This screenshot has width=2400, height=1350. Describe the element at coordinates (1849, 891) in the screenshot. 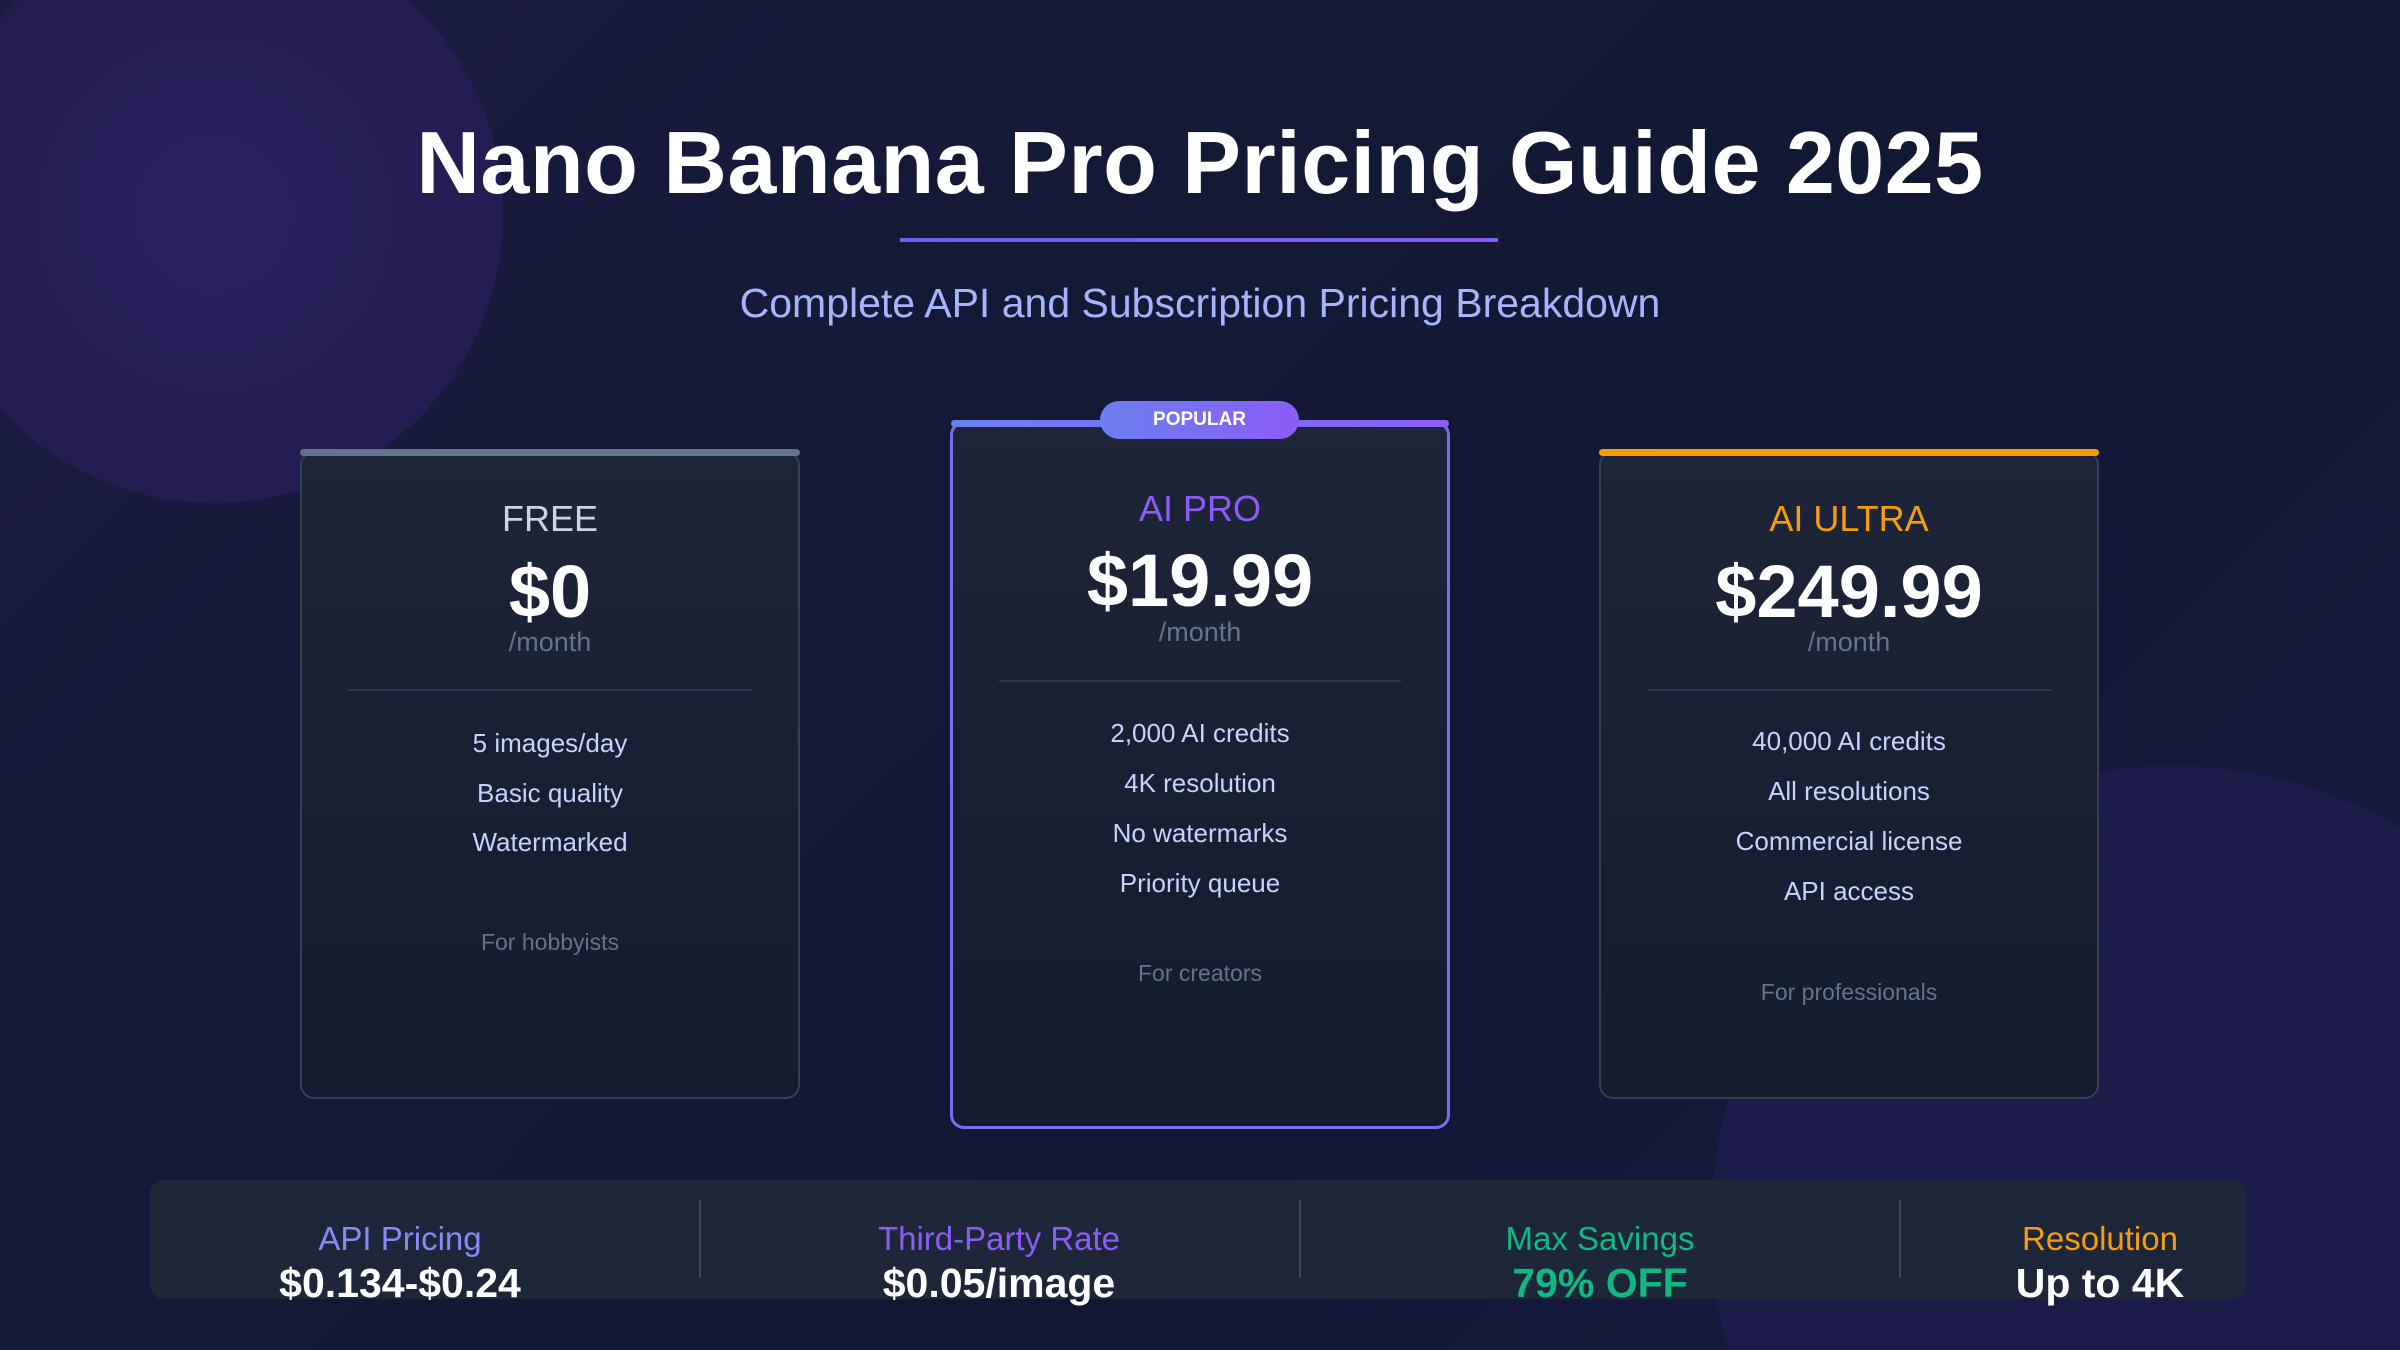

I see `feature-item: API access` at that location.